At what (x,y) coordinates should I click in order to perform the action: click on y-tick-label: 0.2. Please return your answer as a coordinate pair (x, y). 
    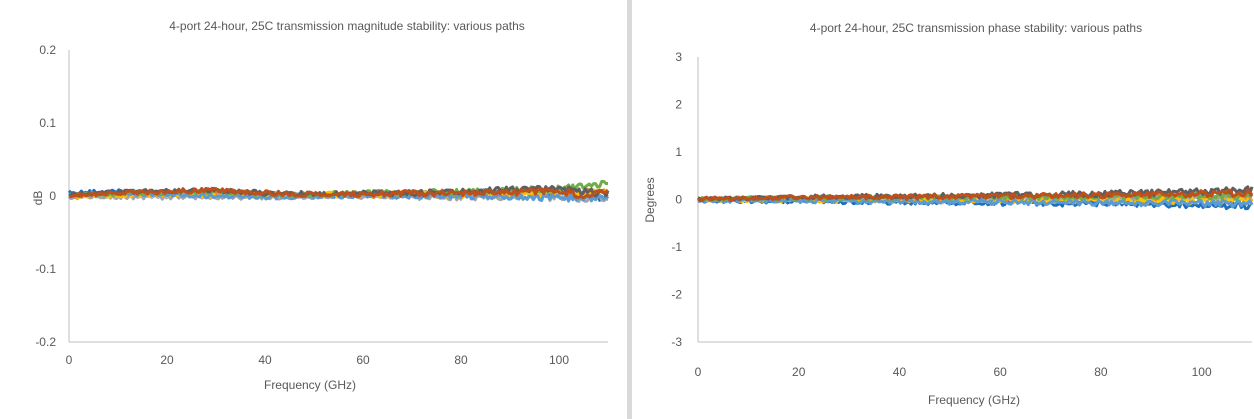
    Looking at the image, I should click on (47, 50).